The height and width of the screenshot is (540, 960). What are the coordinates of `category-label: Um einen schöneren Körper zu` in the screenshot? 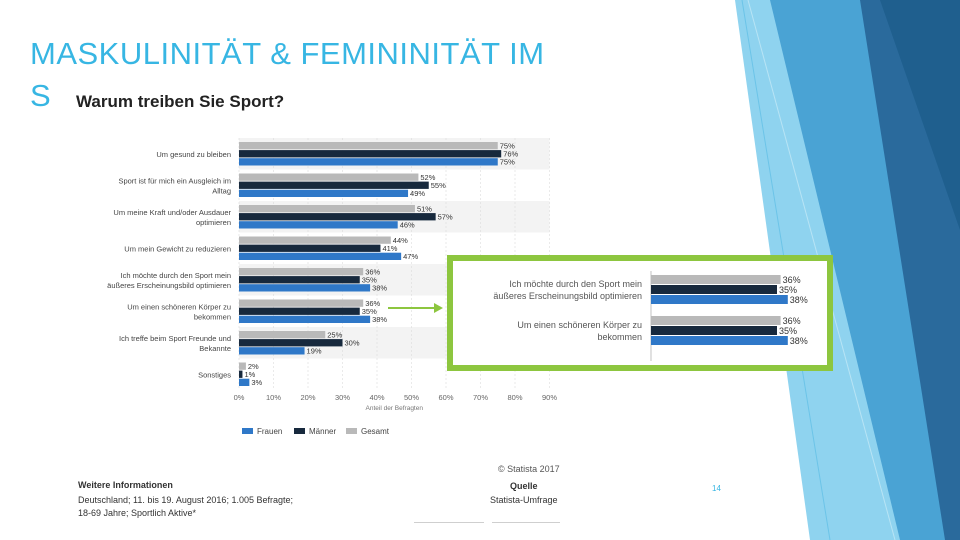 It's located at (179, 306).